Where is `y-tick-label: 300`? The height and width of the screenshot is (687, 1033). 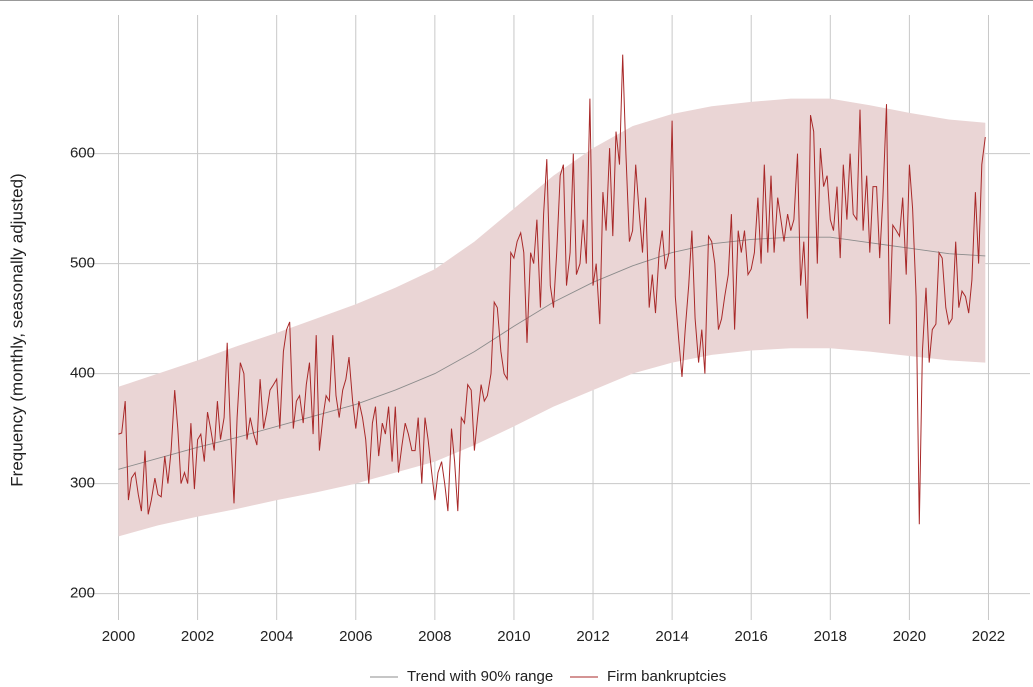
y-tick-label: 300 is located at coordinates (82, 483).